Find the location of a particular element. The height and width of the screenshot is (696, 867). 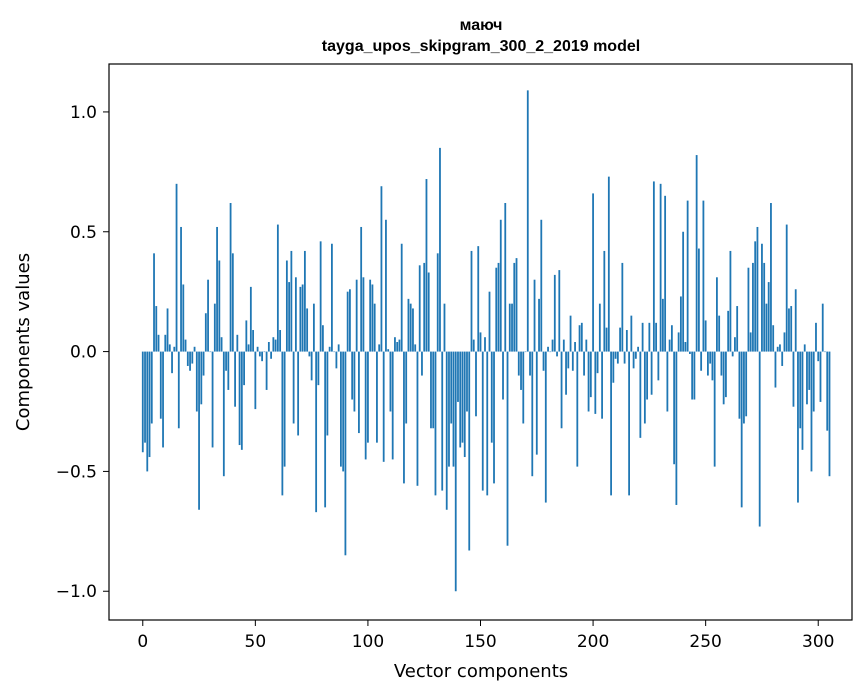

y-axis-label: Components values is located at coordinates (23, 342).